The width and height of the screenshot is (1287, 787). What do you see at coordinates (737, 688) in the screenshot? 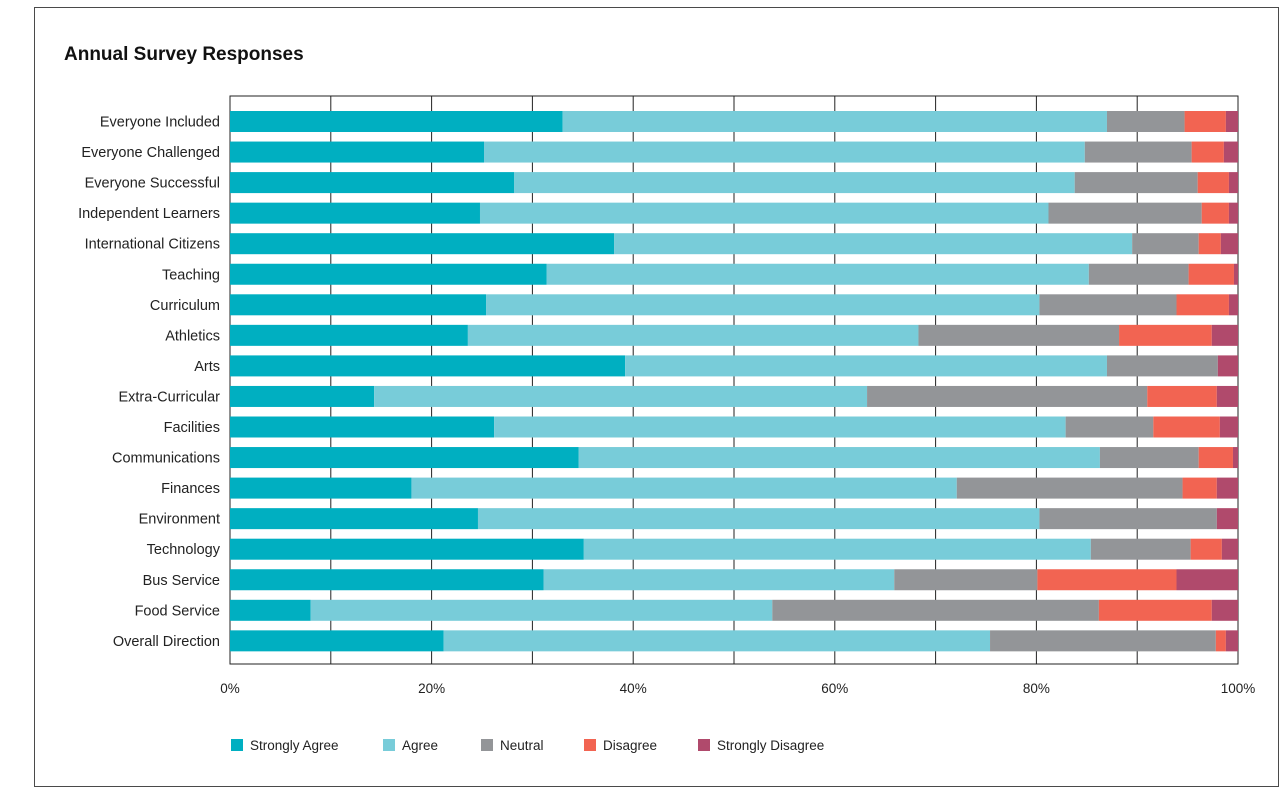
I see `x-tick-labels: 0% 20% 40% 60% 80% 100%` at bounding box center [737, 688].